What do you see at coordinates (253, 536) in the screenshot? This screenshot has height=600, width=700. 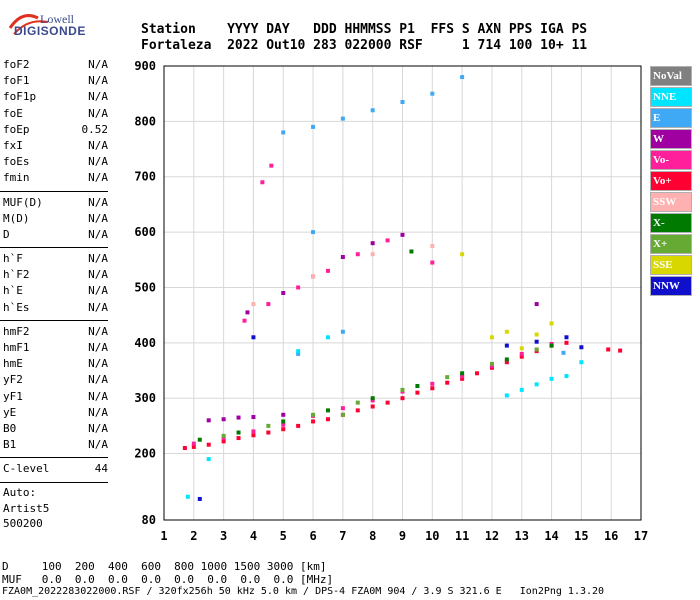 I see `x-tick-label: 4` at bounding box center [253, 536].